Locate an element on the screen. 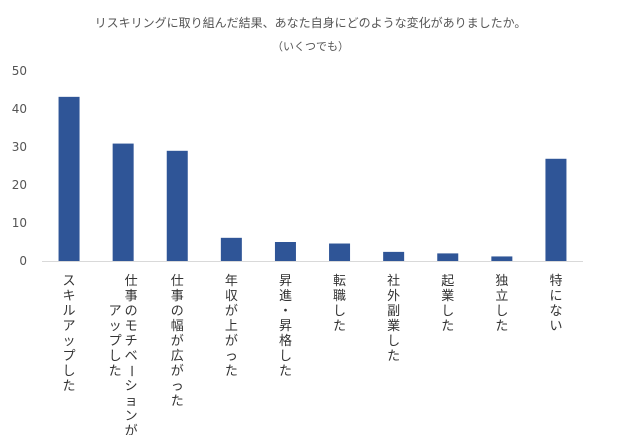 This screenshot has width=621, height=435. category-label-char: ョ is located at coordinates (131, 401).